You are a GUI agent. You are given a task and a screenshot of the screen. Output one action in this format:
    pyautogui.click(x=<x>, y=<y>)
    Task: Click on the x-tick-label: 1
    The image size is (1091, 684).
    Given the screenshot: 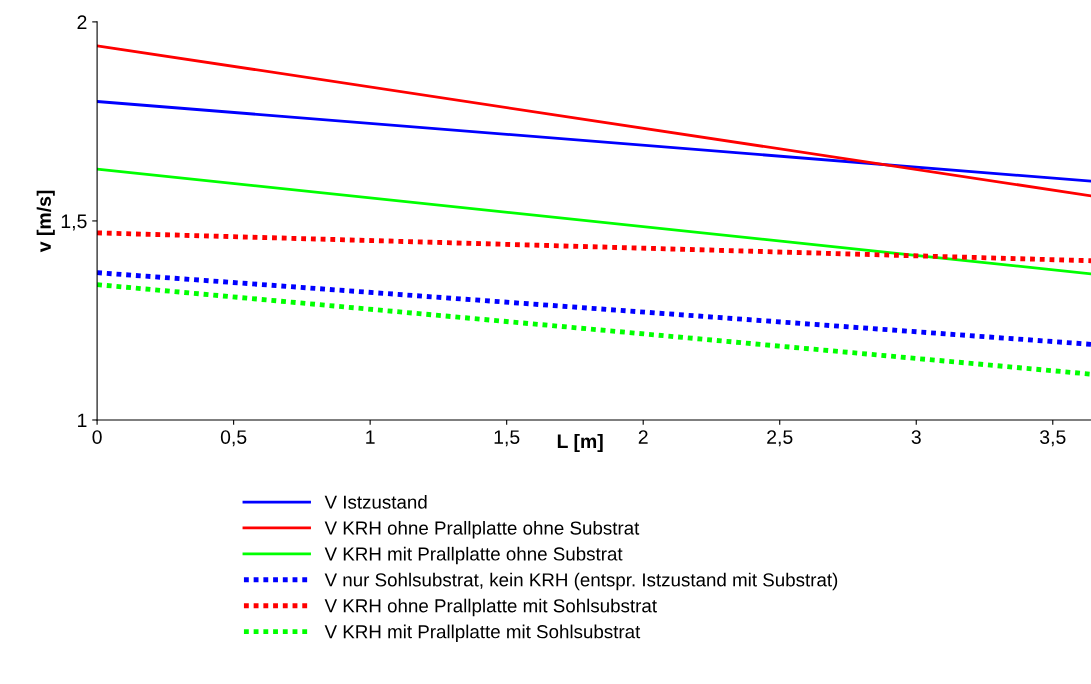 What is the action you would take?
    pyautogui.click(x=370, y=437)
    